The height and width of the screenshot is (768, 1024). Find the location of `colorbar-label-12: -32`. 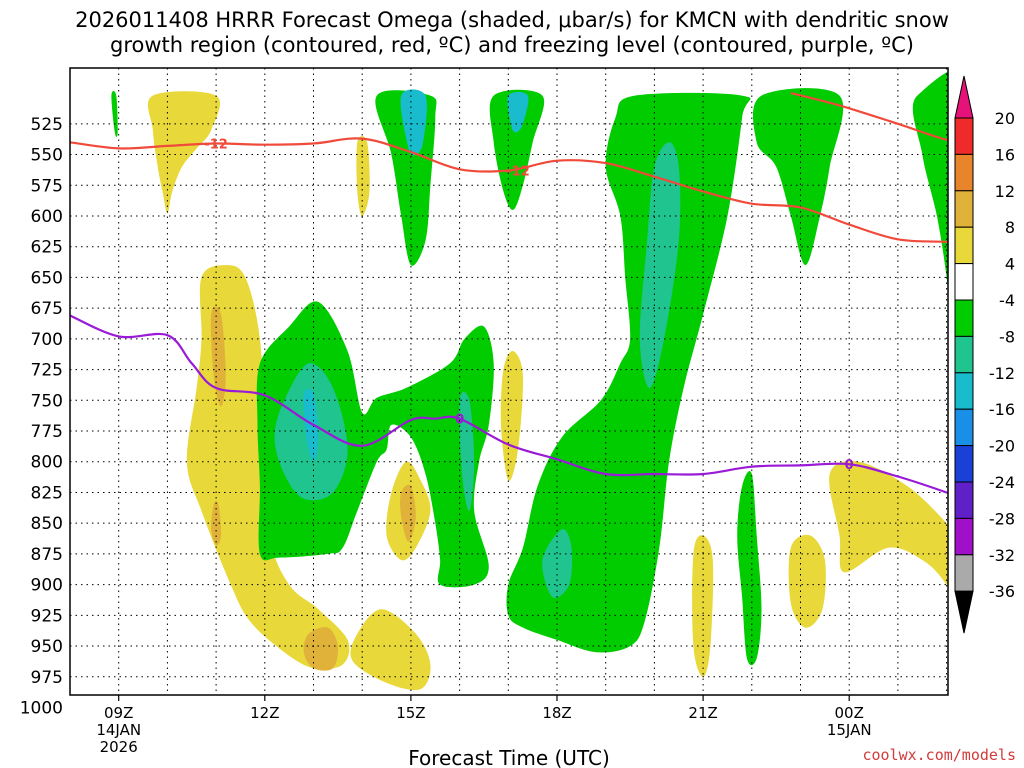

colorbar-label-12: -32 is located at coordinates (1002, 555).